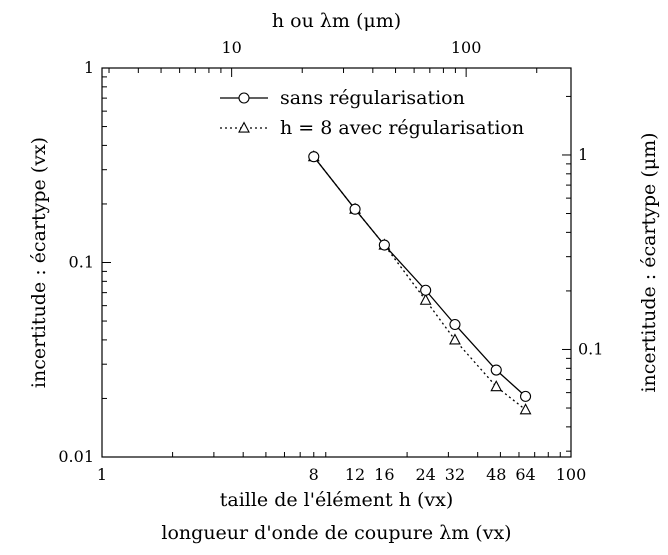 The image size is (668, 555). What do you see at coordinates (244, 98) in the screenshot?
I see `legend-marker-circle` at bounding box center [244, 98].